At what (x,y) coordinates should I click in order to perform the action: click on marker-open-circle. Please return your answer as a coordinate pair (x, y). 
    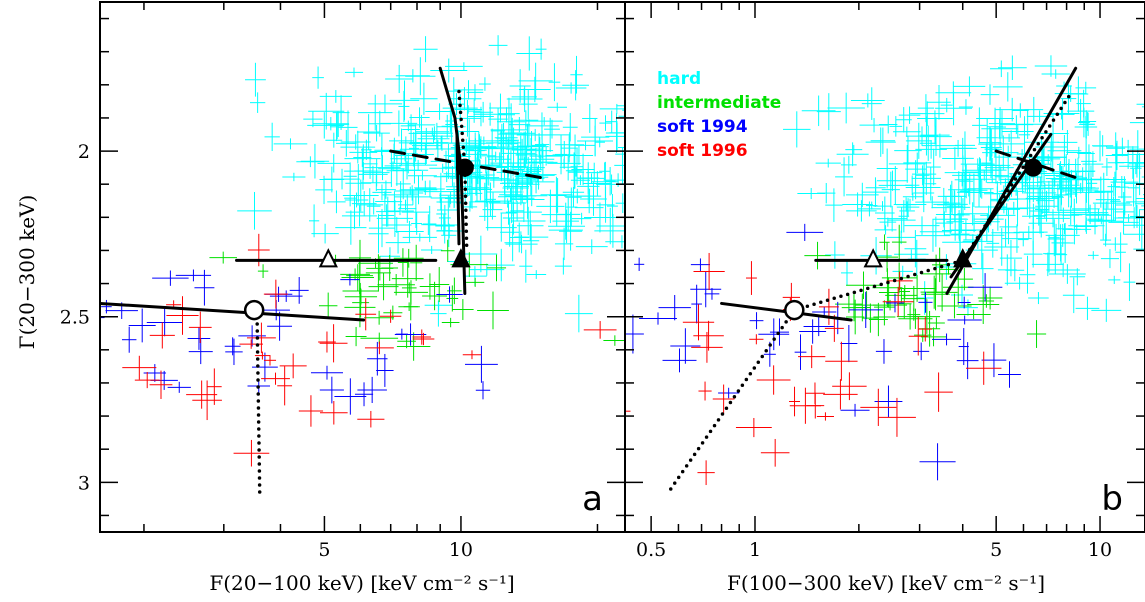
    Looking at the image, I should click on (254, 310).